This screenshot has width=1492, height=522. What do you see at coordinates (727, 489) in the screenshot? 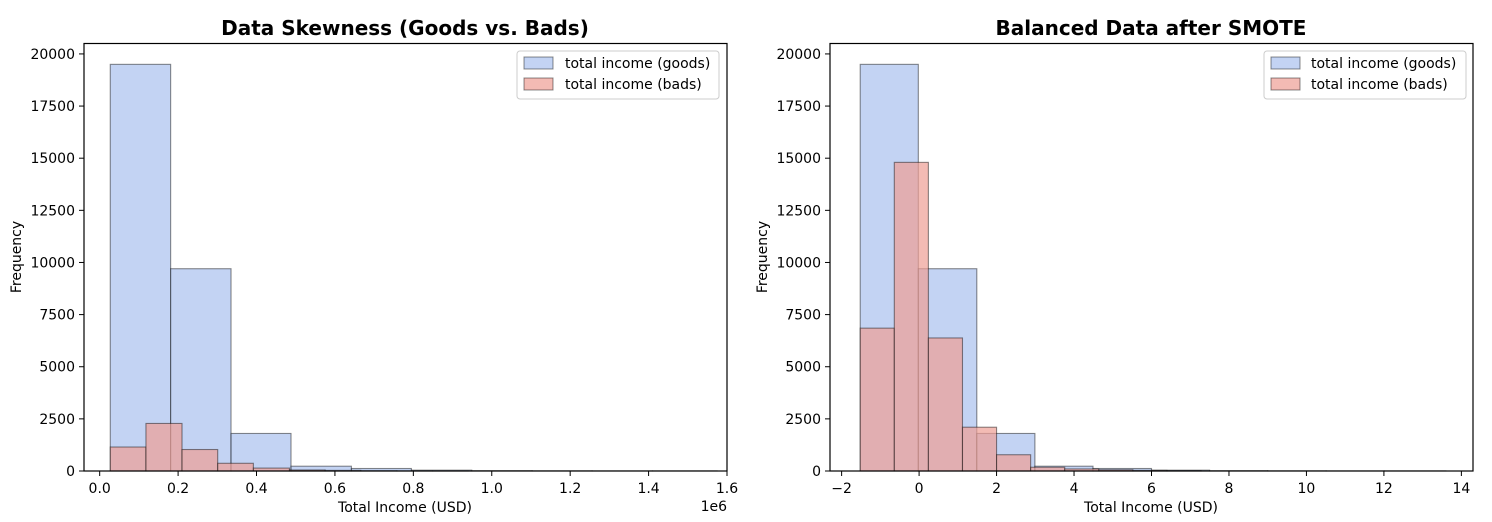
I see `x-tick-label-left-8: 1.6` at bounding box center [727, 489].